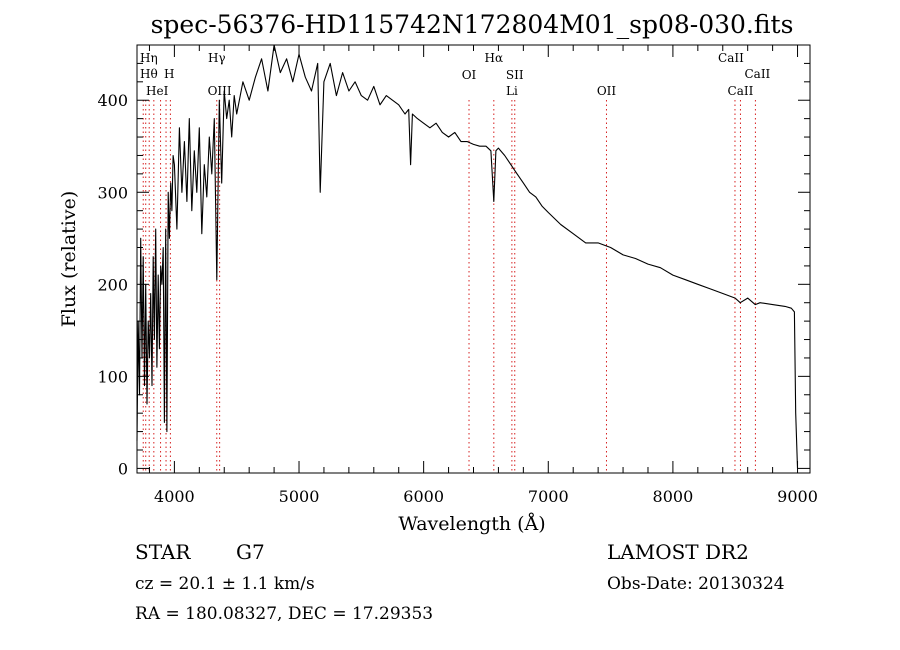  I want to click on redshift-velocity: cz = 20.1 ± 1.1 km/s, so click(225, 584).